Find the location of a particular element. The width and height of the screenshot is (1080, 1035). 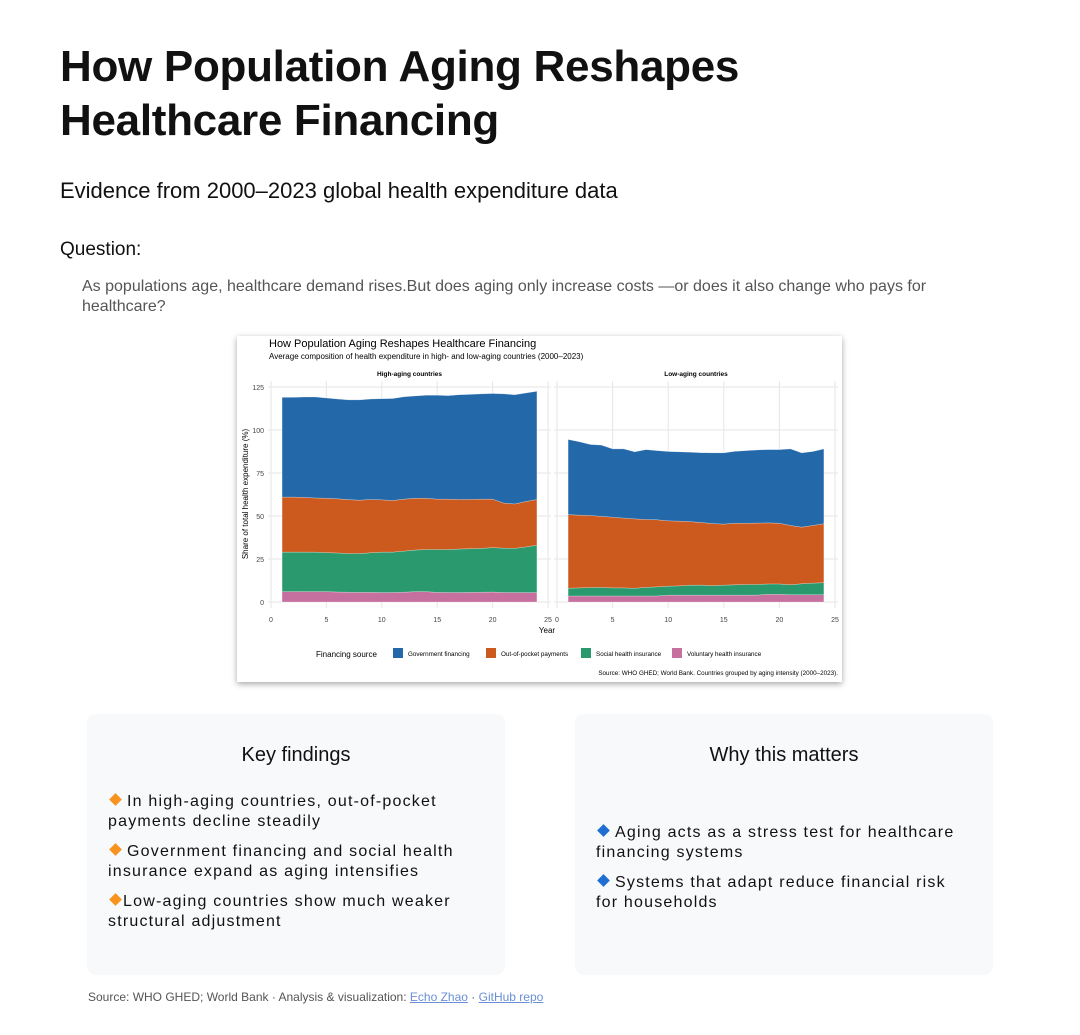

y-tick-label: 125 is located at coordinates (258, 388).